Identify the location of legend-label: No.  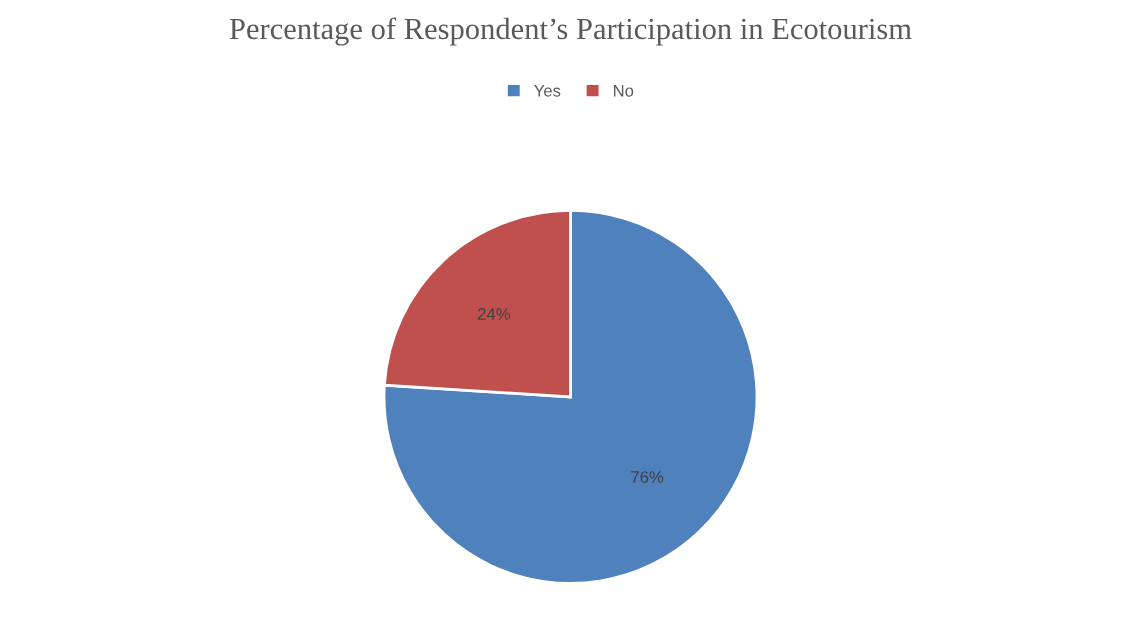
(623, 91).